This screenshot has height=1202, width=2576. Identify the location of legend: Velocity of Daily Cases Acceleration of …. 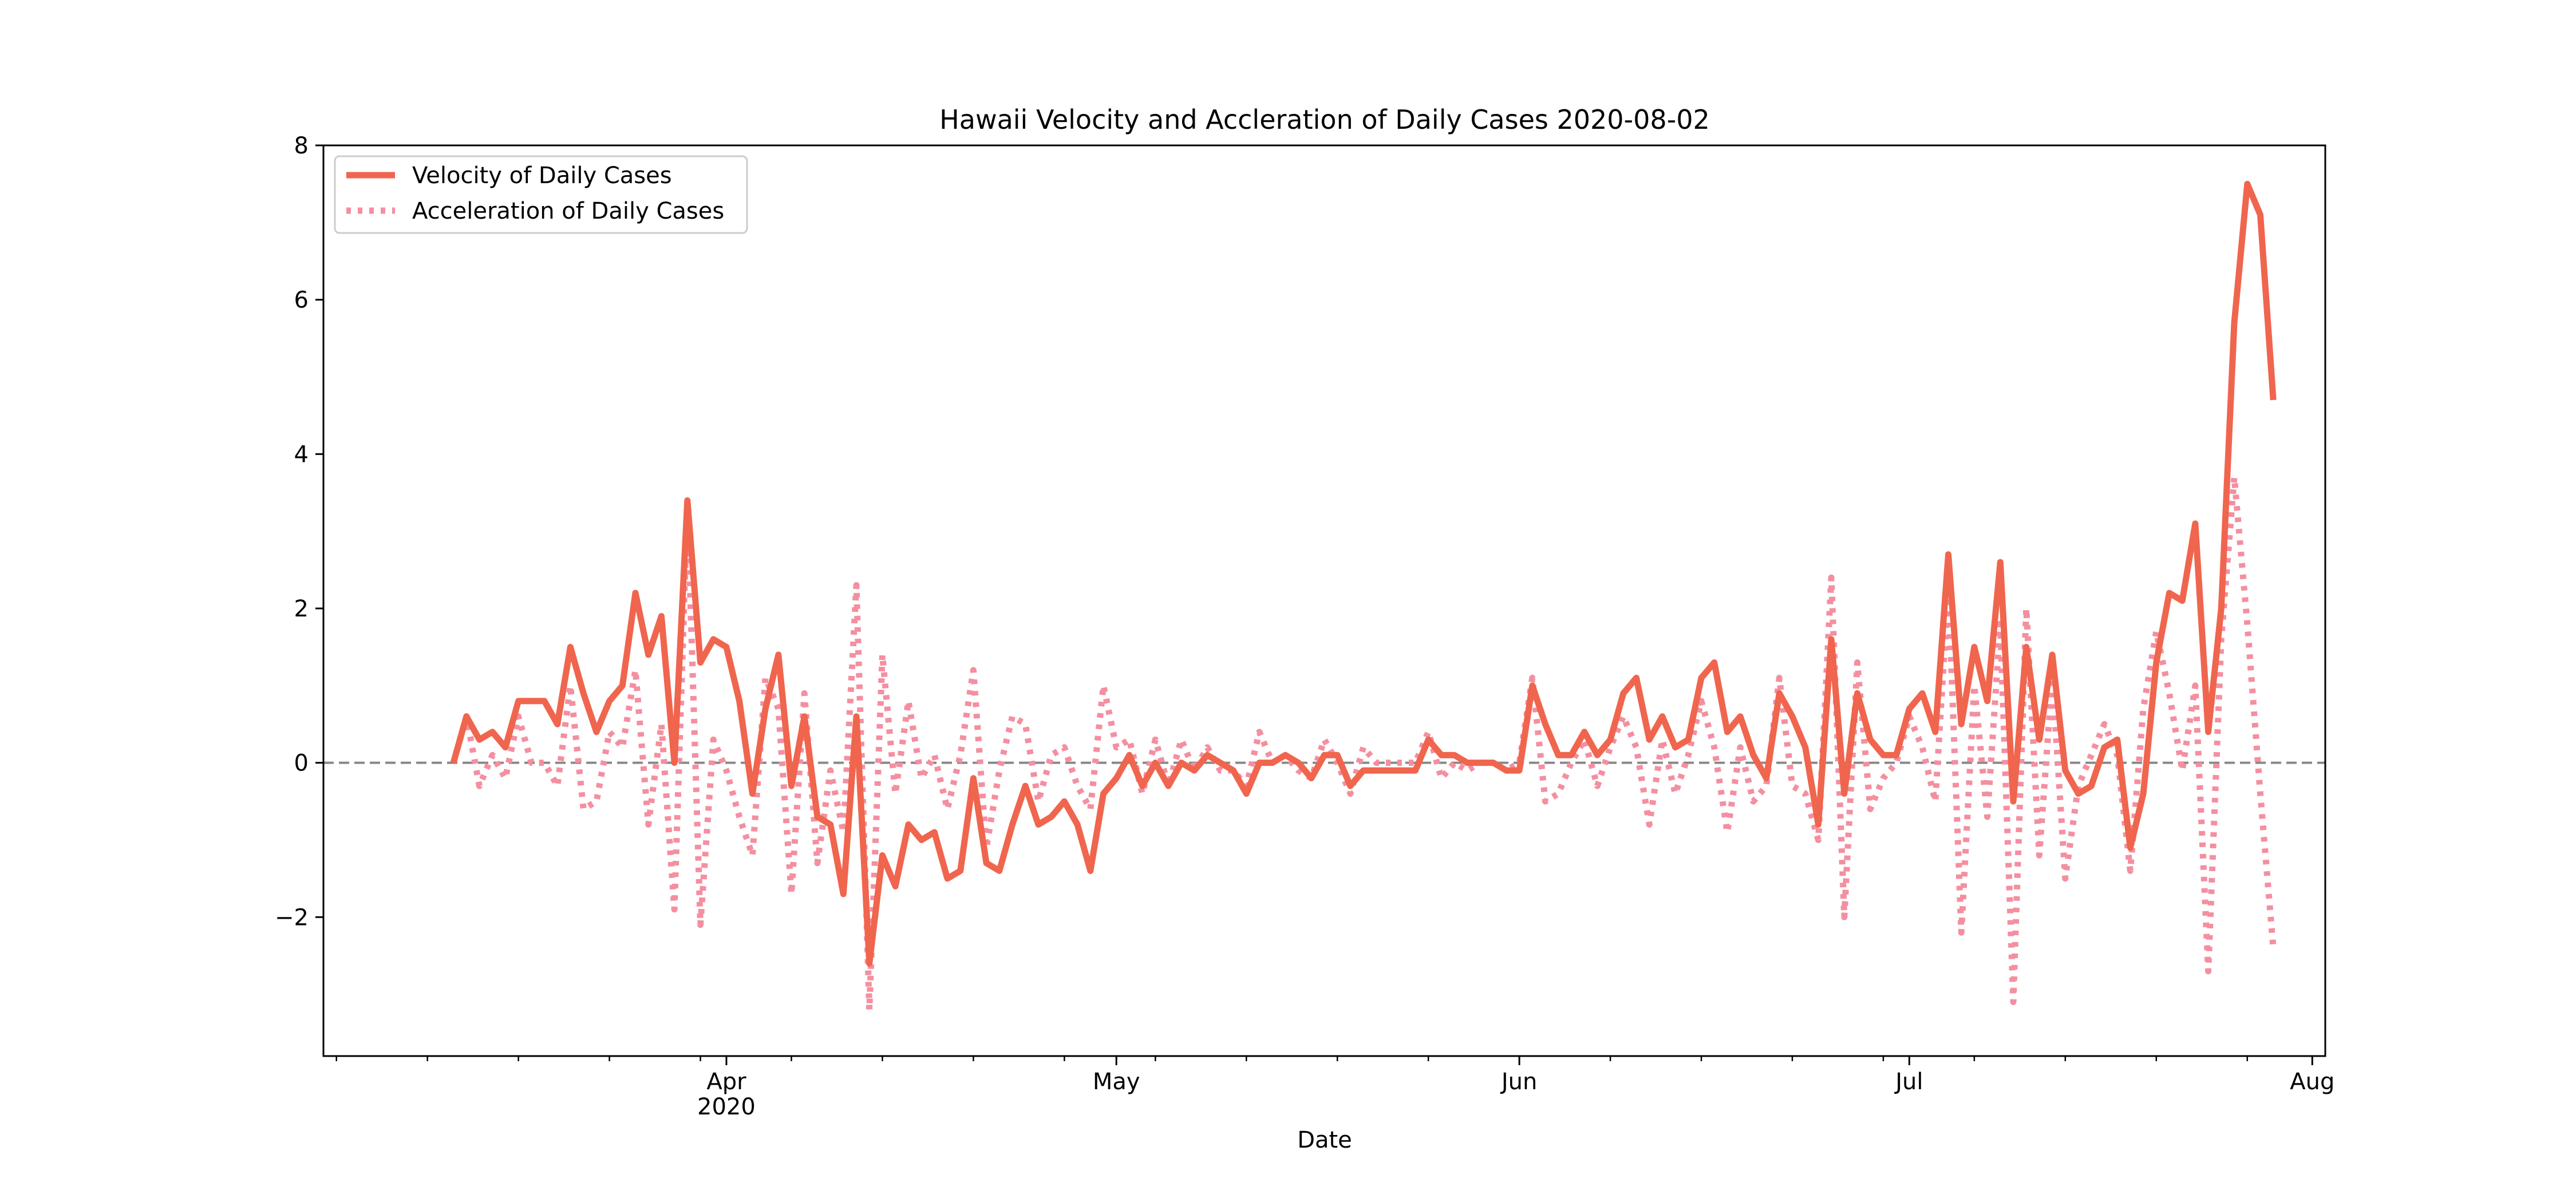
(541, 195).